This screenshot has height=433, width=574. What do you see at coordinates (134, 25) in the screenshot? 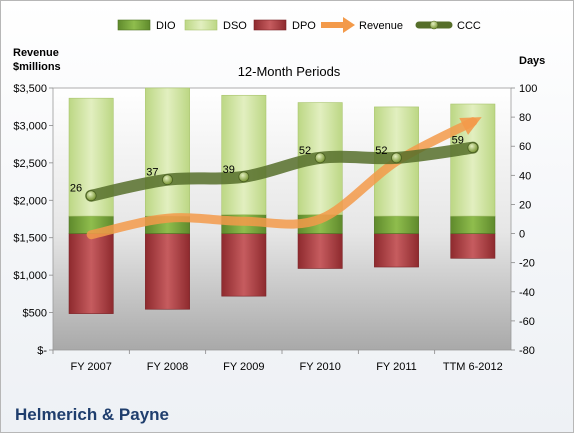
I see `legend-swatch-dio` at bounding box center [134, 25].